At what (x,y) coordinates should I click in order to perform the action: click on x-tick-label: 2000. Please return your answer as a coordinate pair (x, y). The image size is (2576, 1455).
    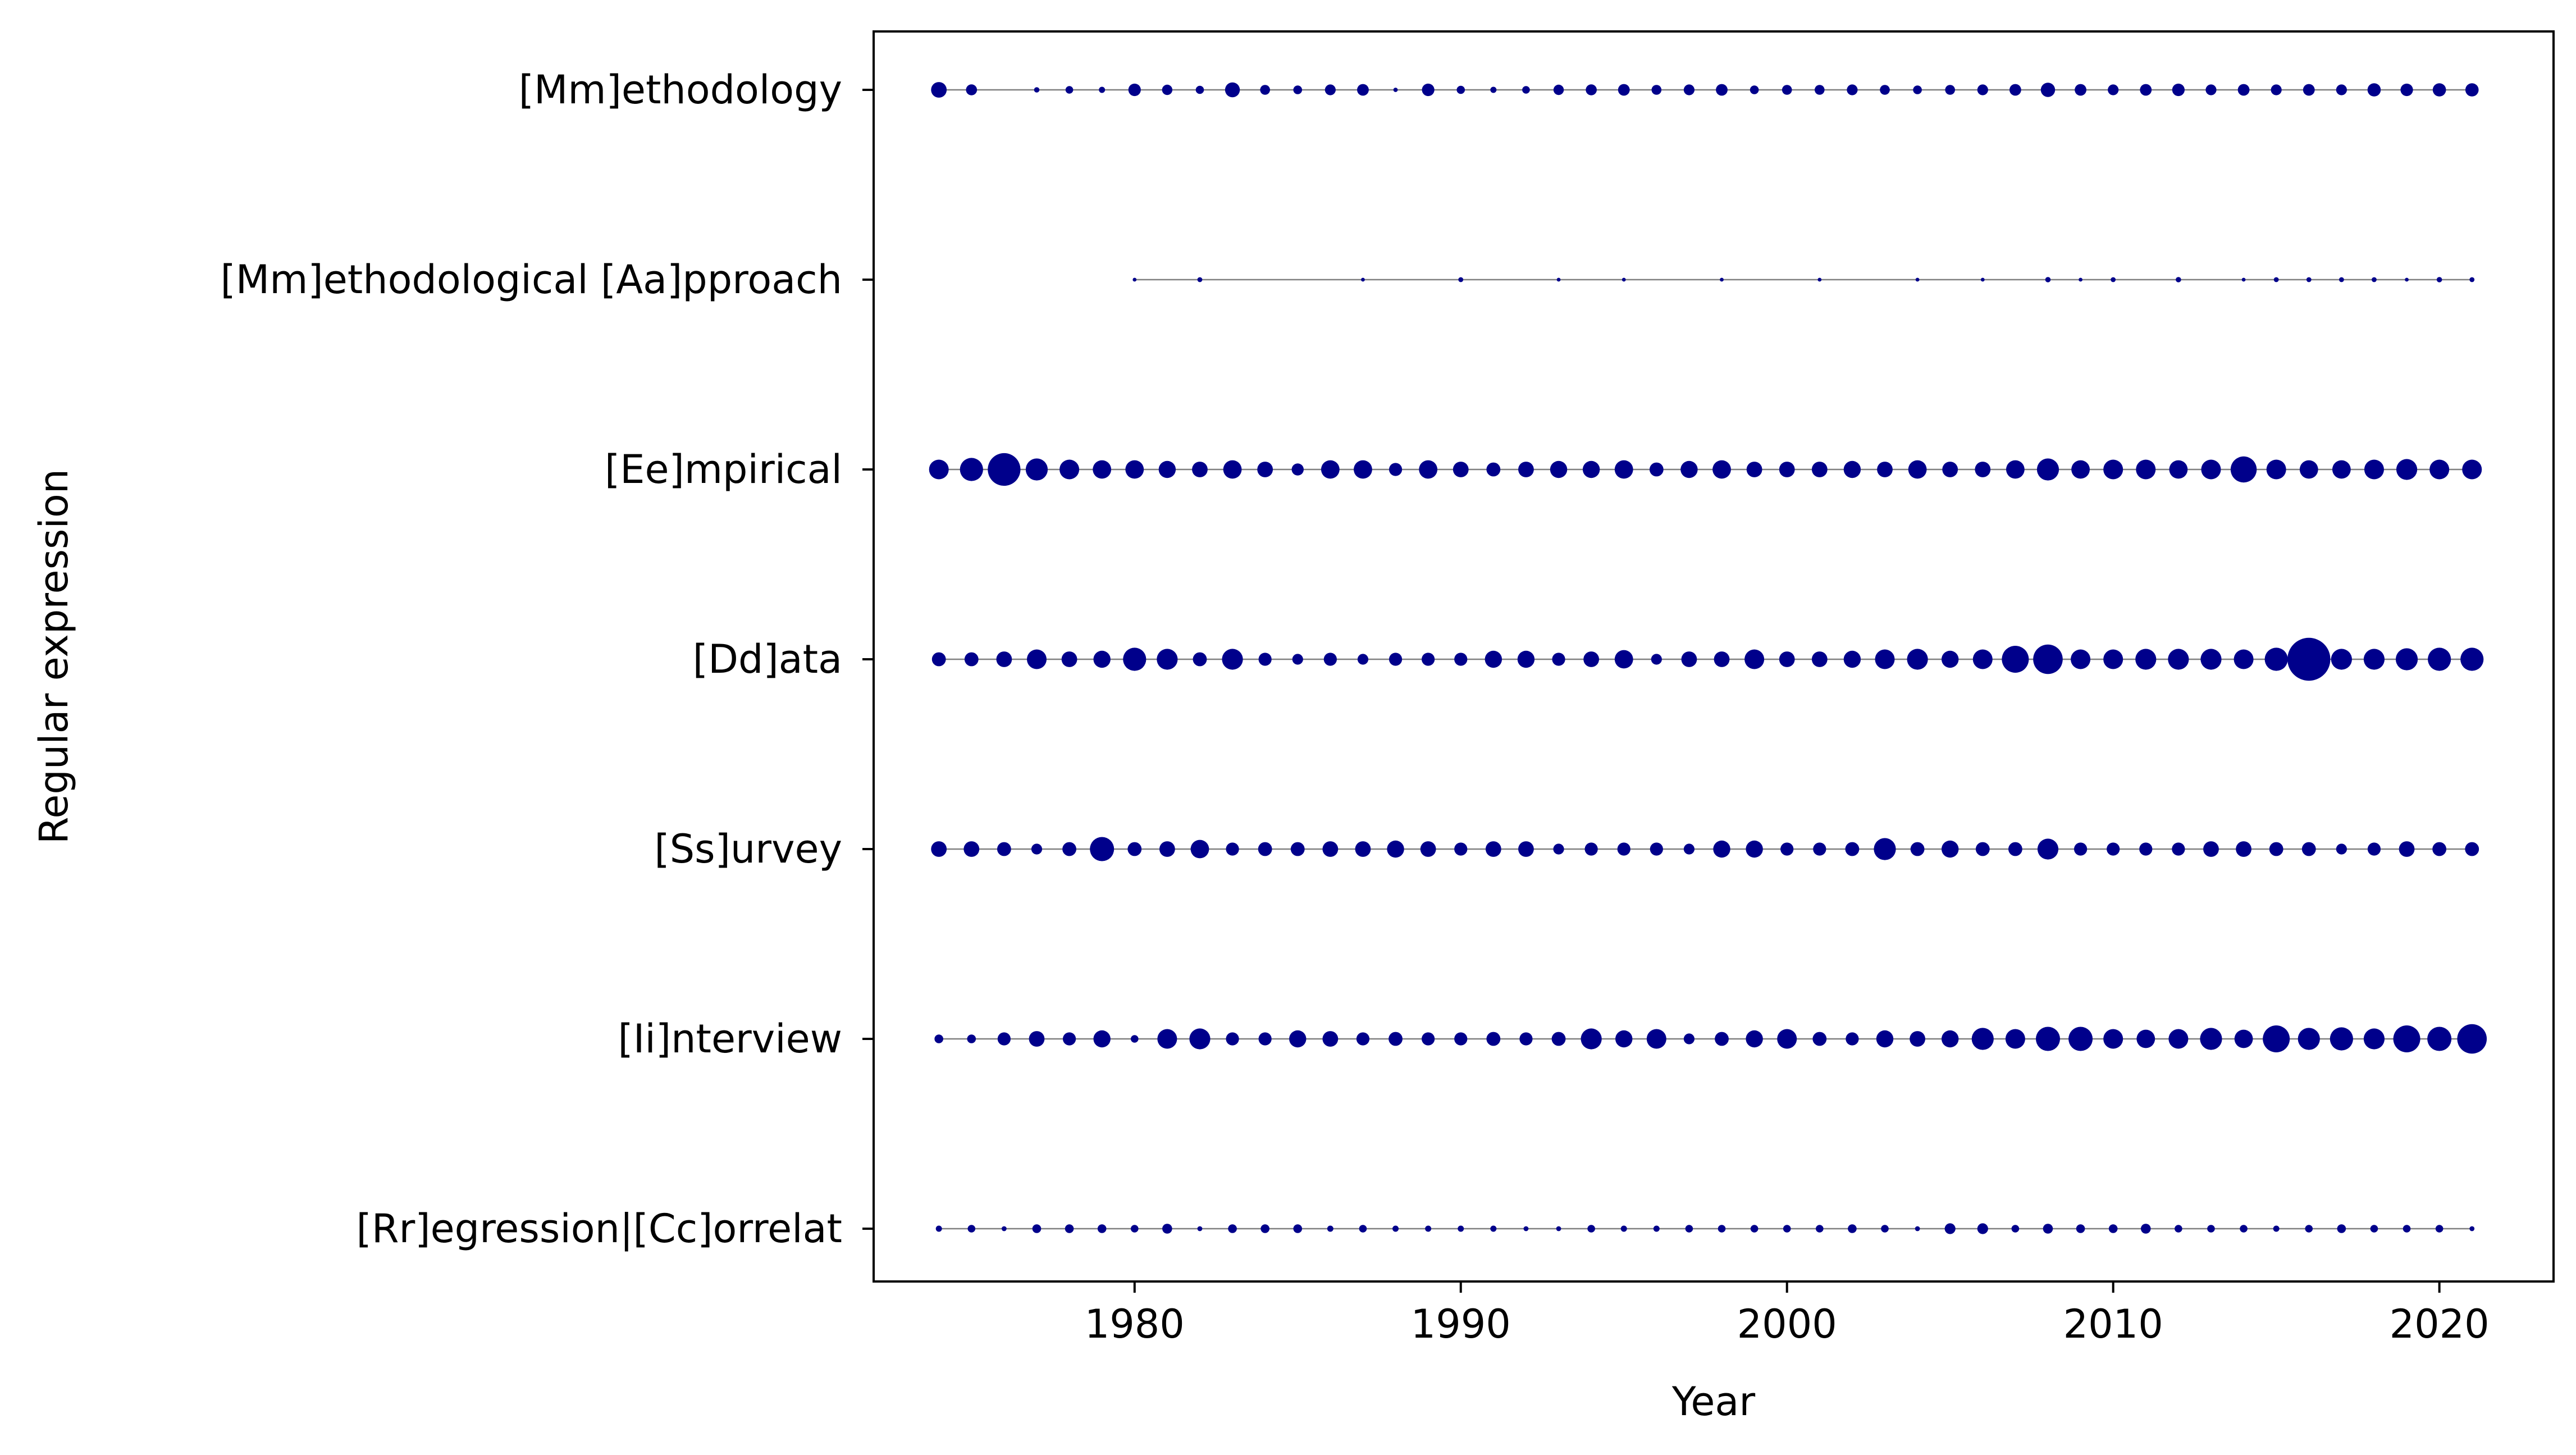
    Looking at the image, I should click on (1787, 1324).